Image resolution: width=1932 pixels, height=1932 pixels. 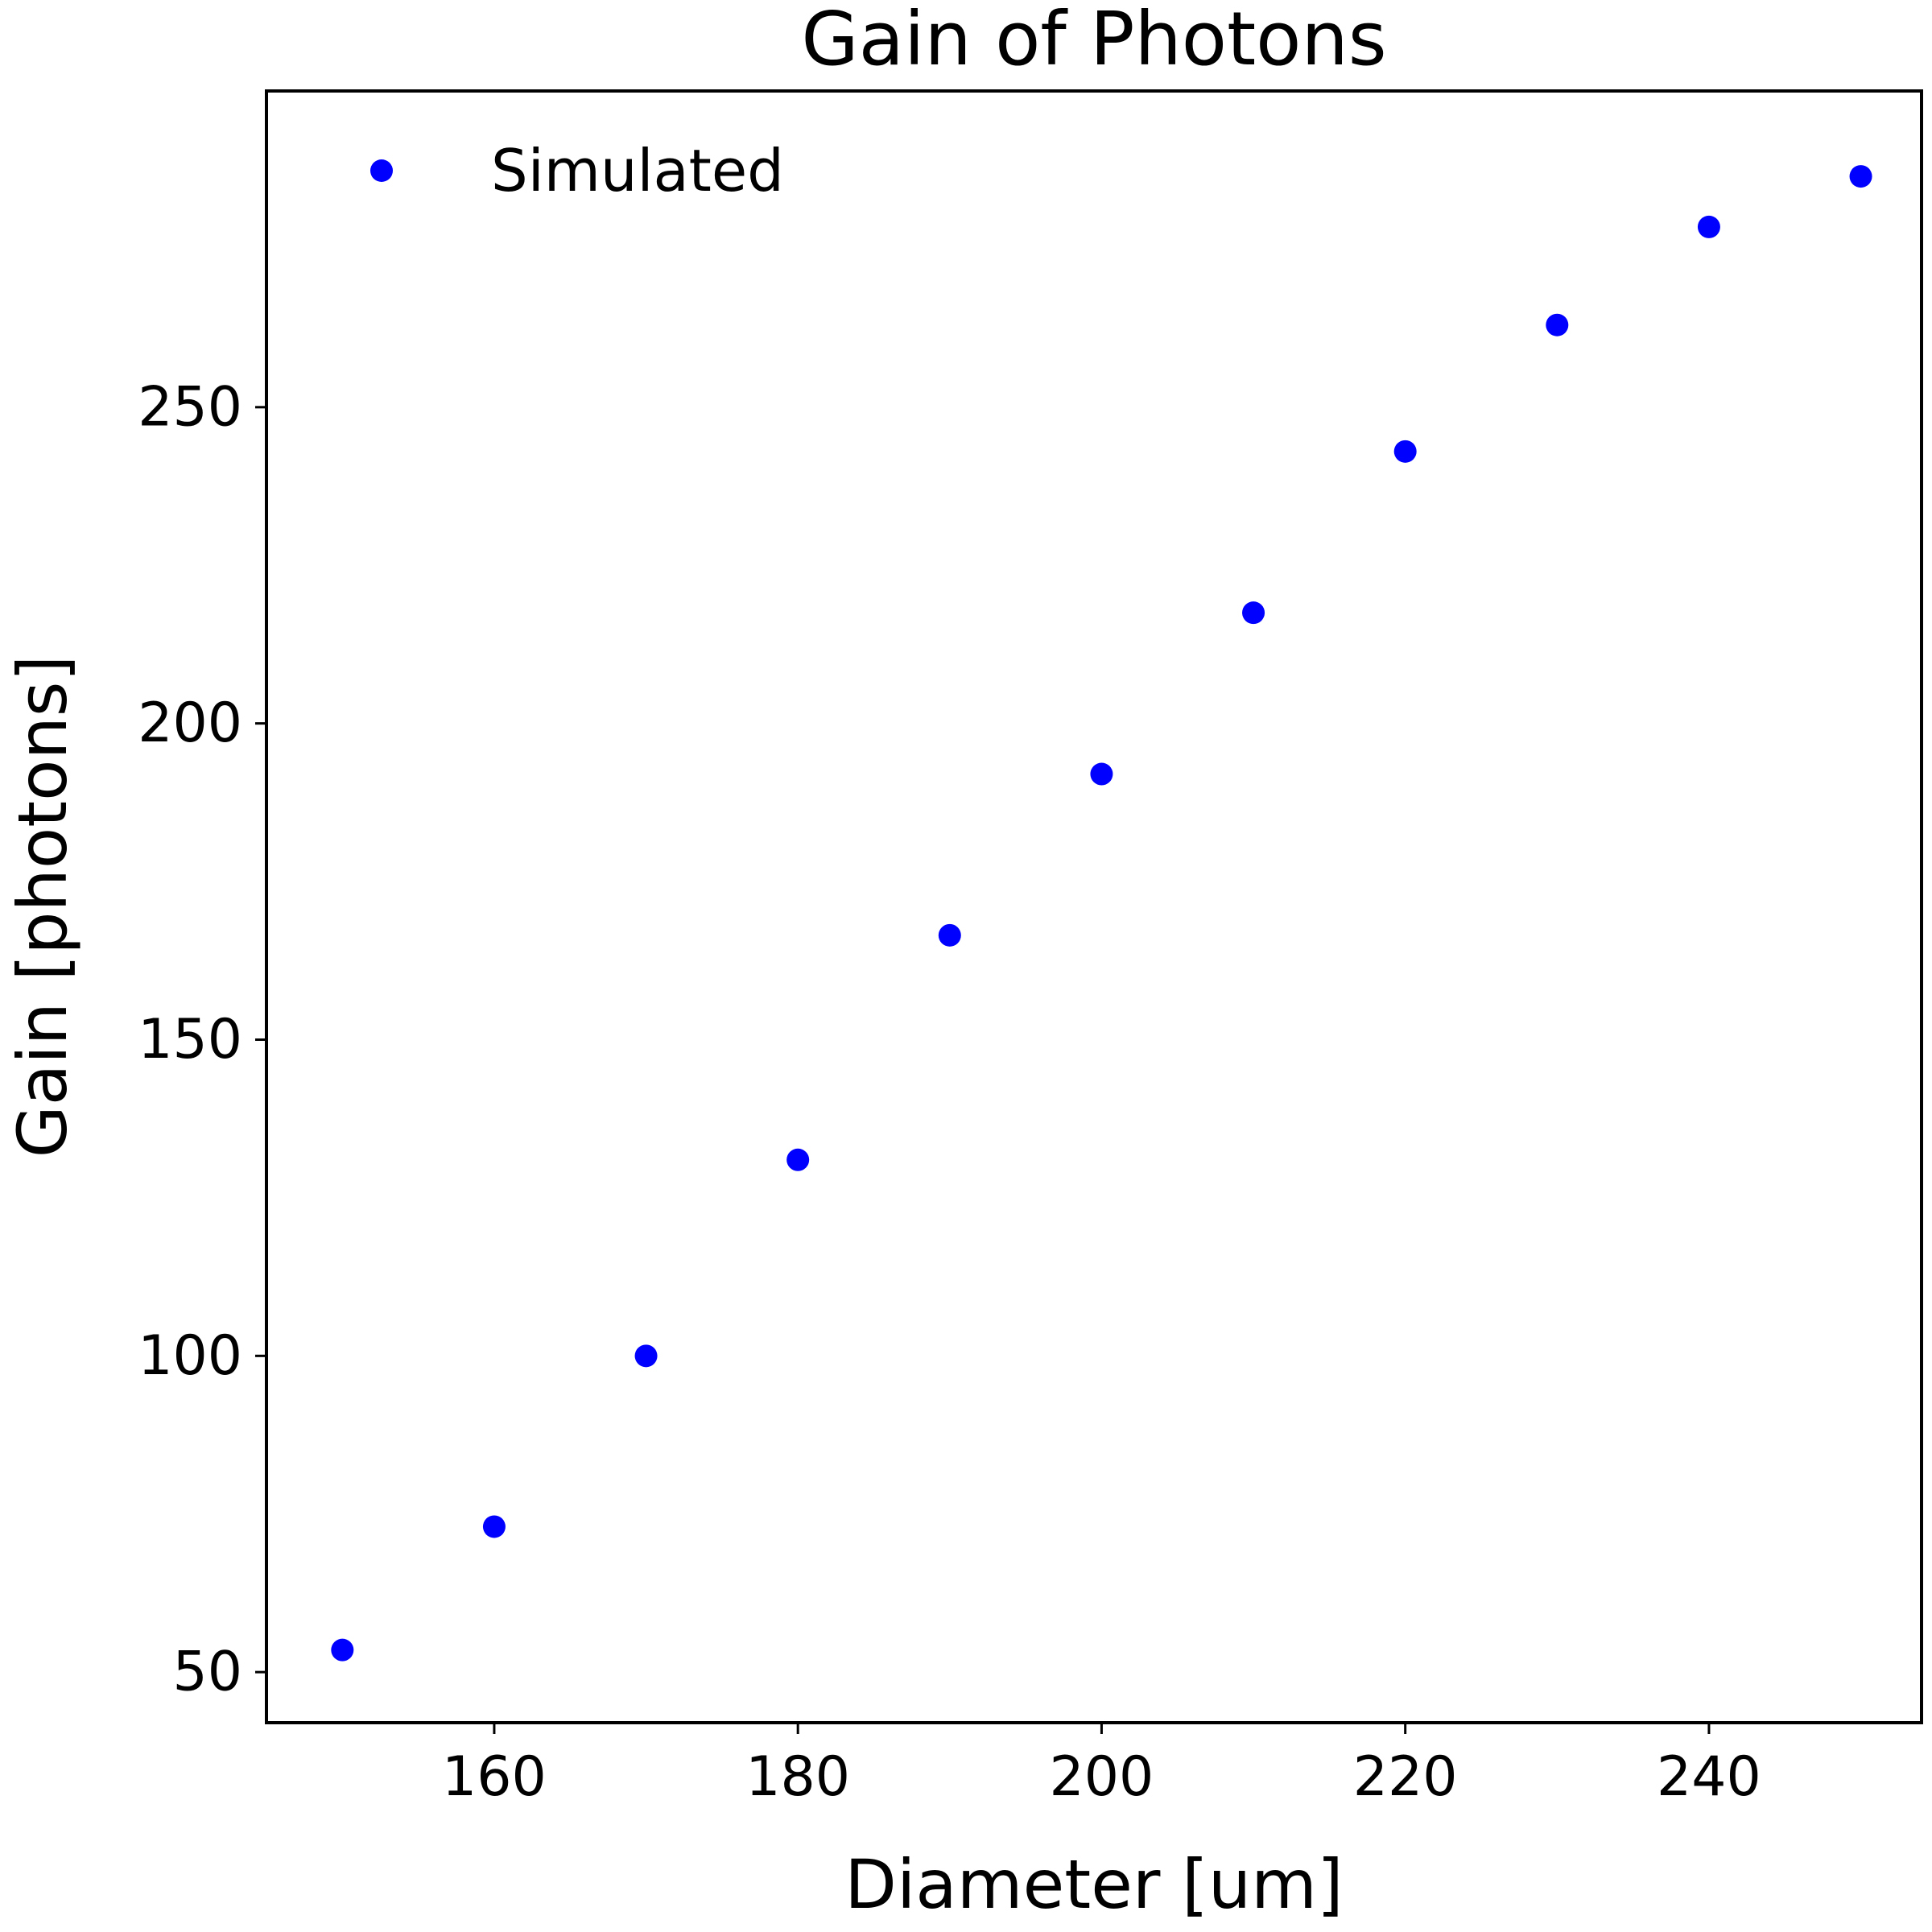 I want to click on x-tick-label: 180, so click(x=797, y=1777).